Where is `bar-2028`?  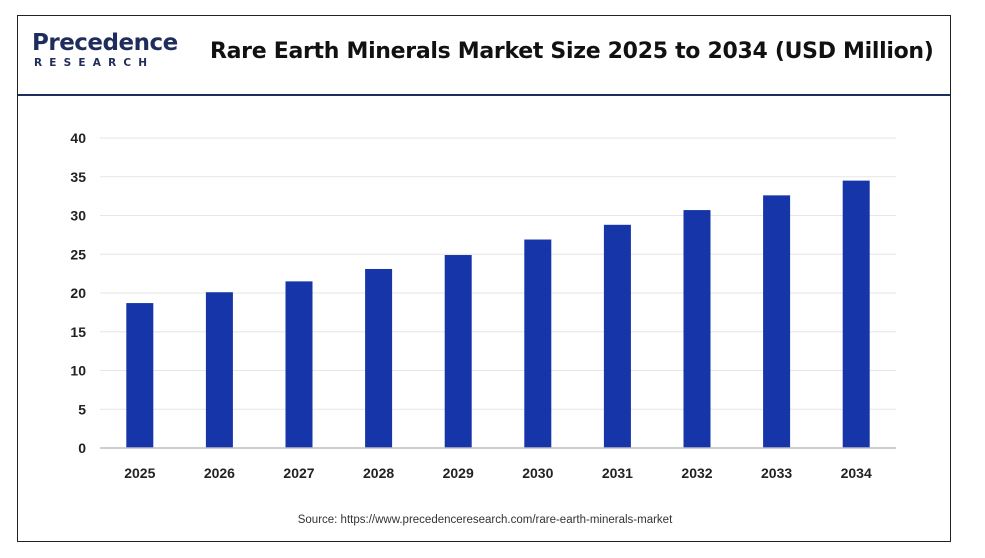
bar-2028 is located at coordinates (379, 358).